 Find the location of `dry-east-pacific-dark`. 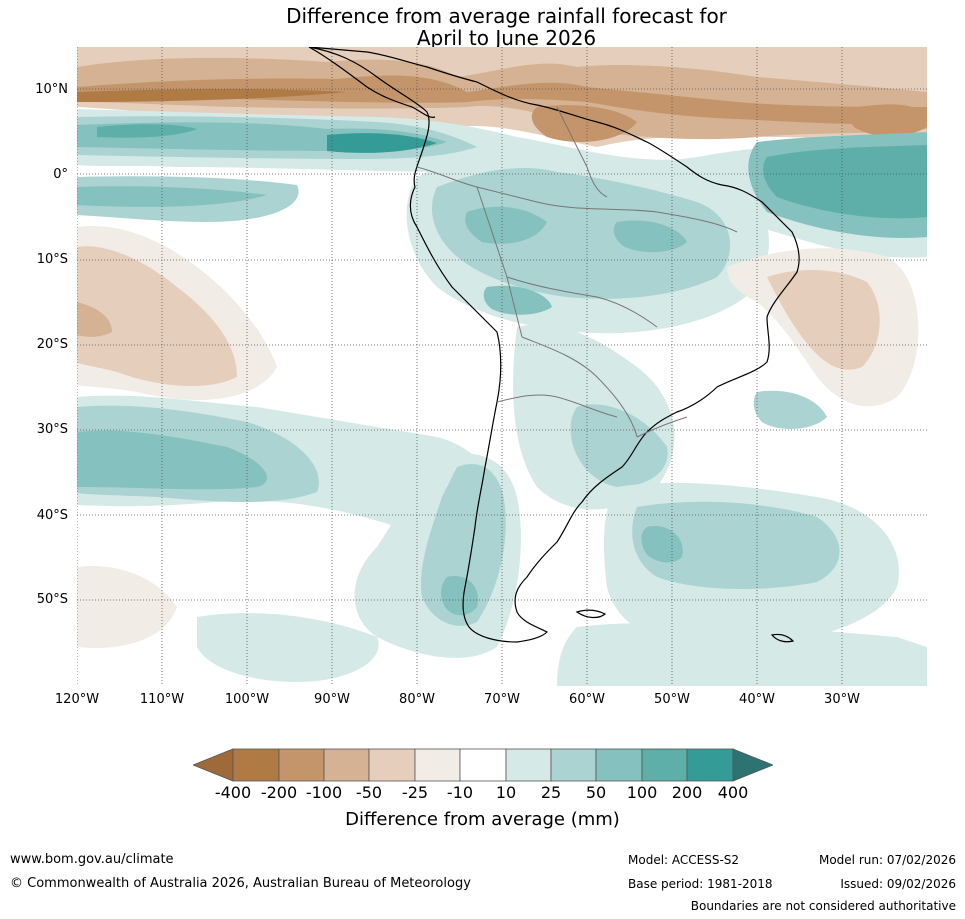

dry-east-pacific-dark is located at coordinates (94, 319).